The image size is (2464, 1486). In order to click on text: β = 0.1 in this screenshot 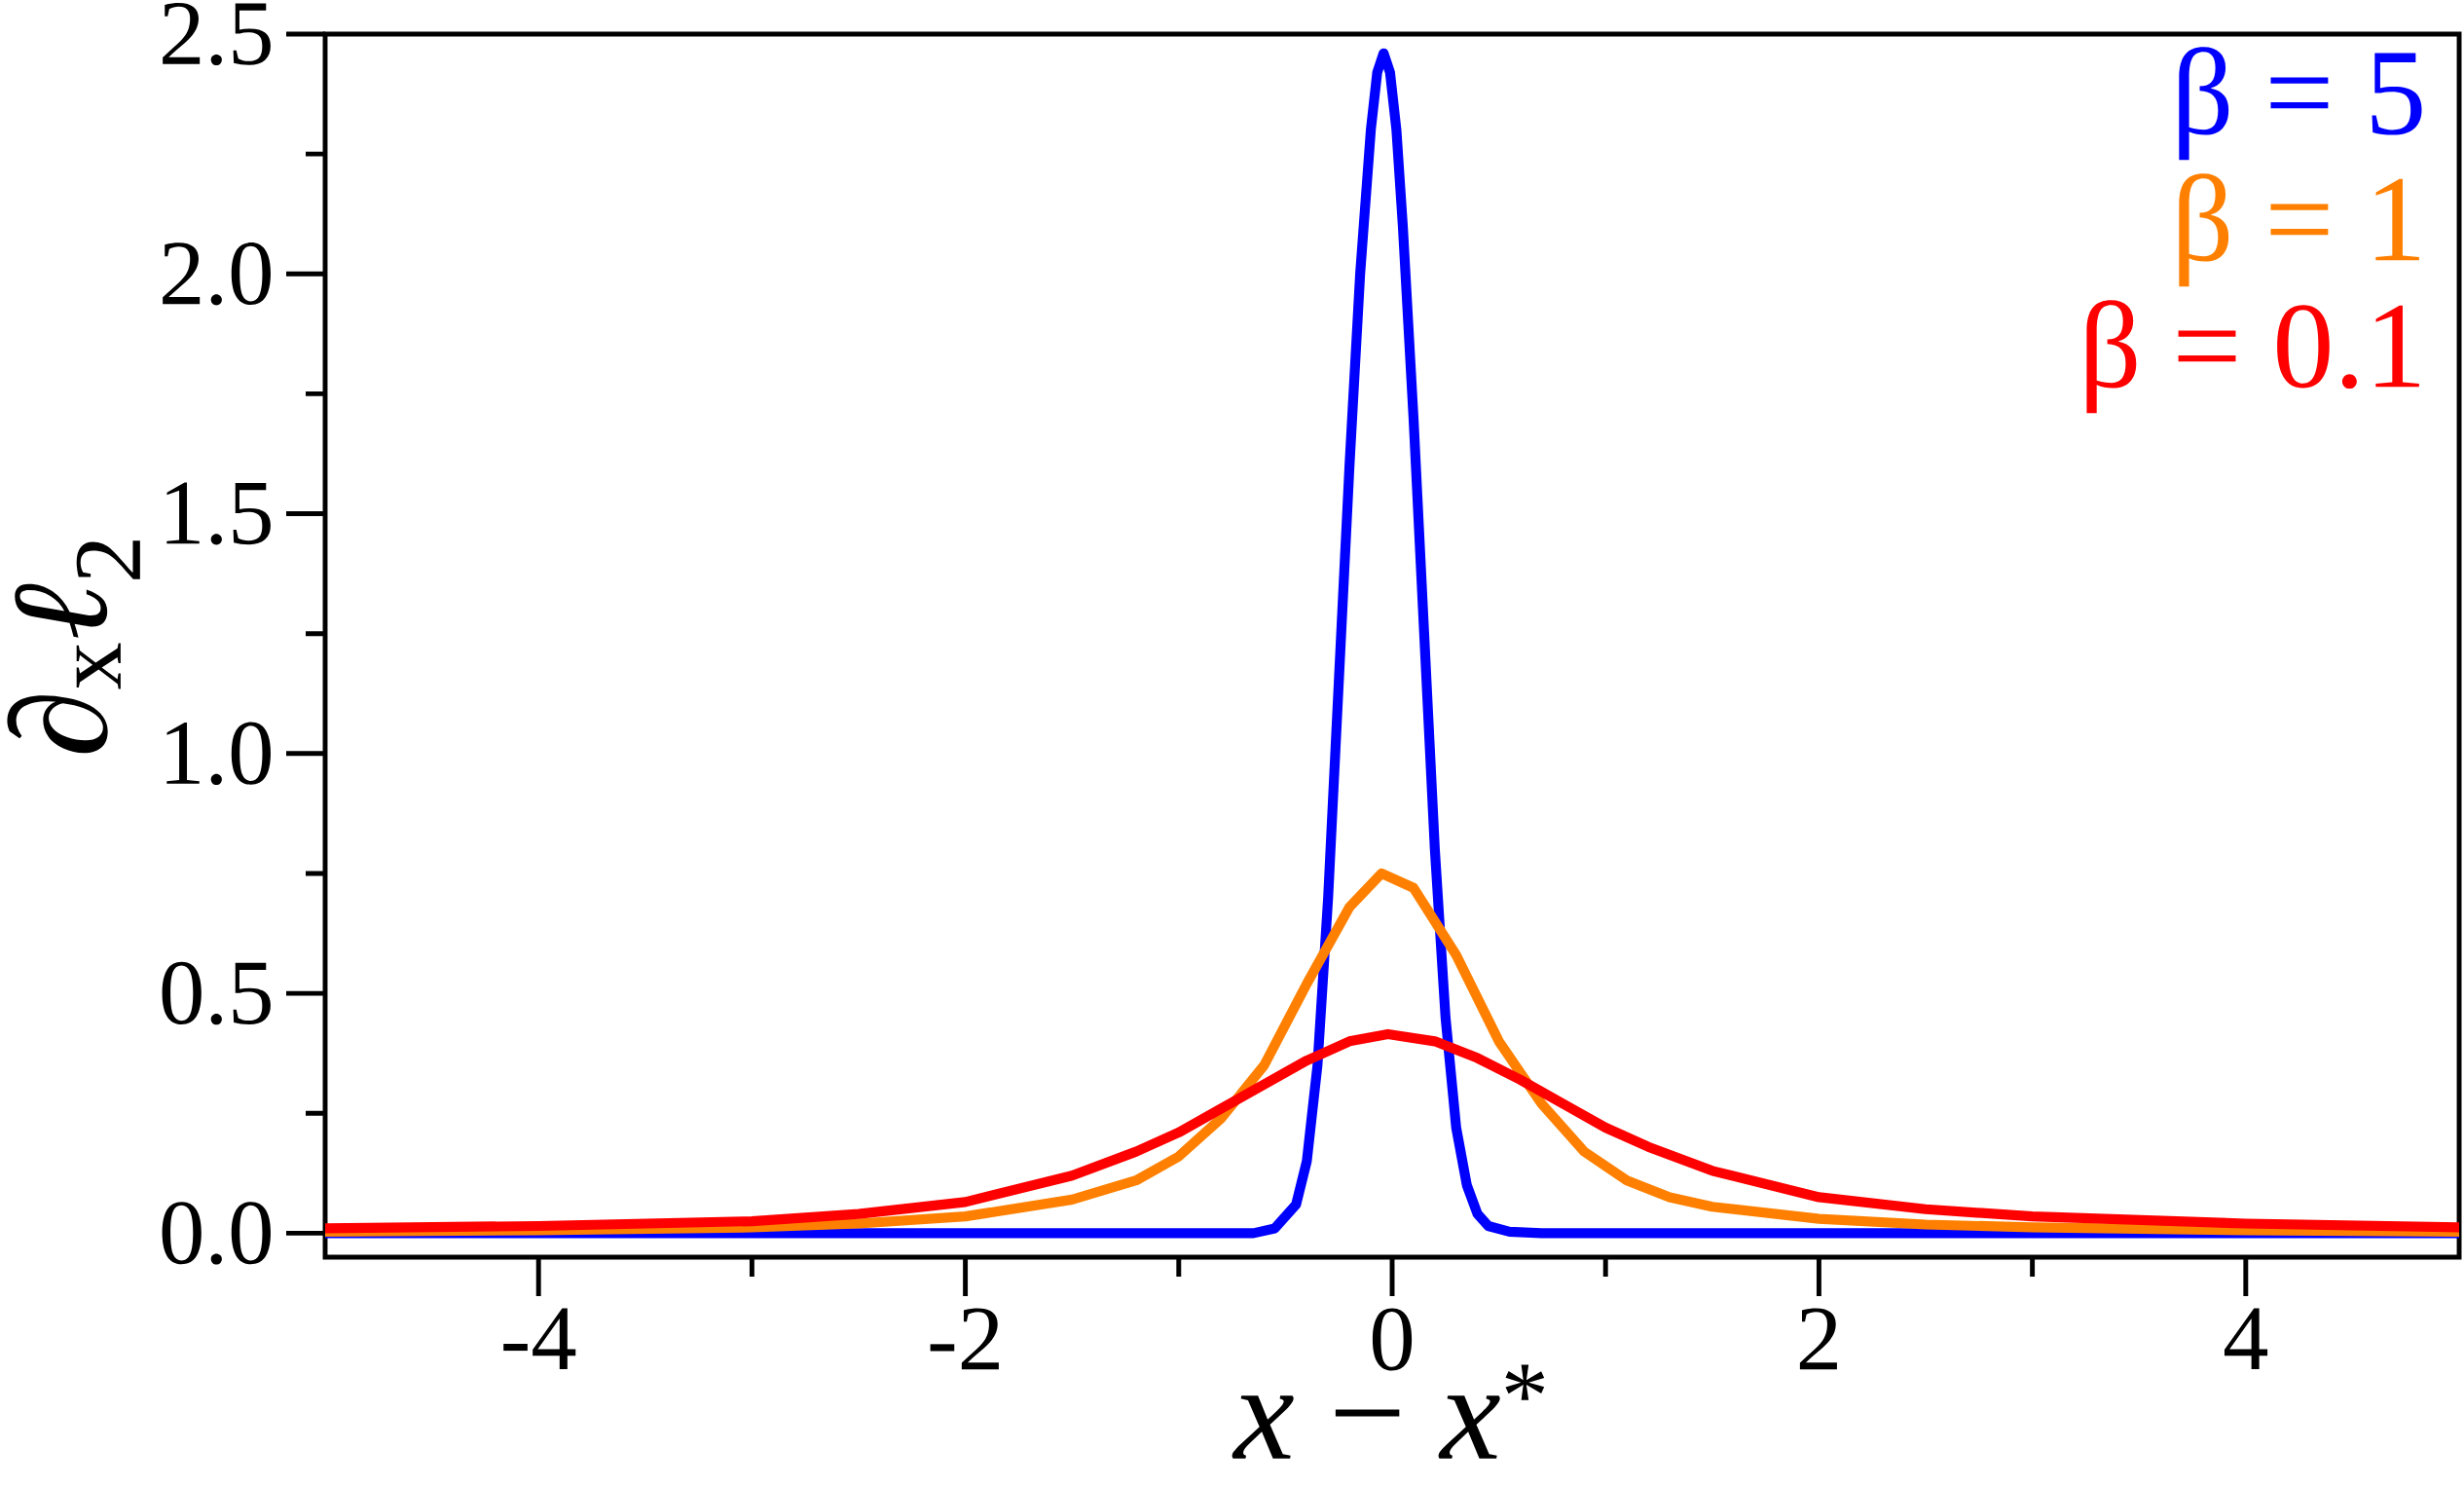, I will do `click(2252, 357)`.